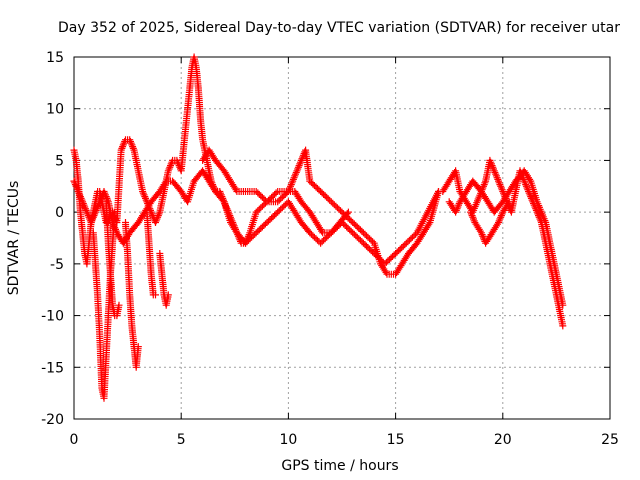 This screenshot has width=640, height=480. I want to click on y-axis-label: SDTVAR / TECUs, so click(14, 238).